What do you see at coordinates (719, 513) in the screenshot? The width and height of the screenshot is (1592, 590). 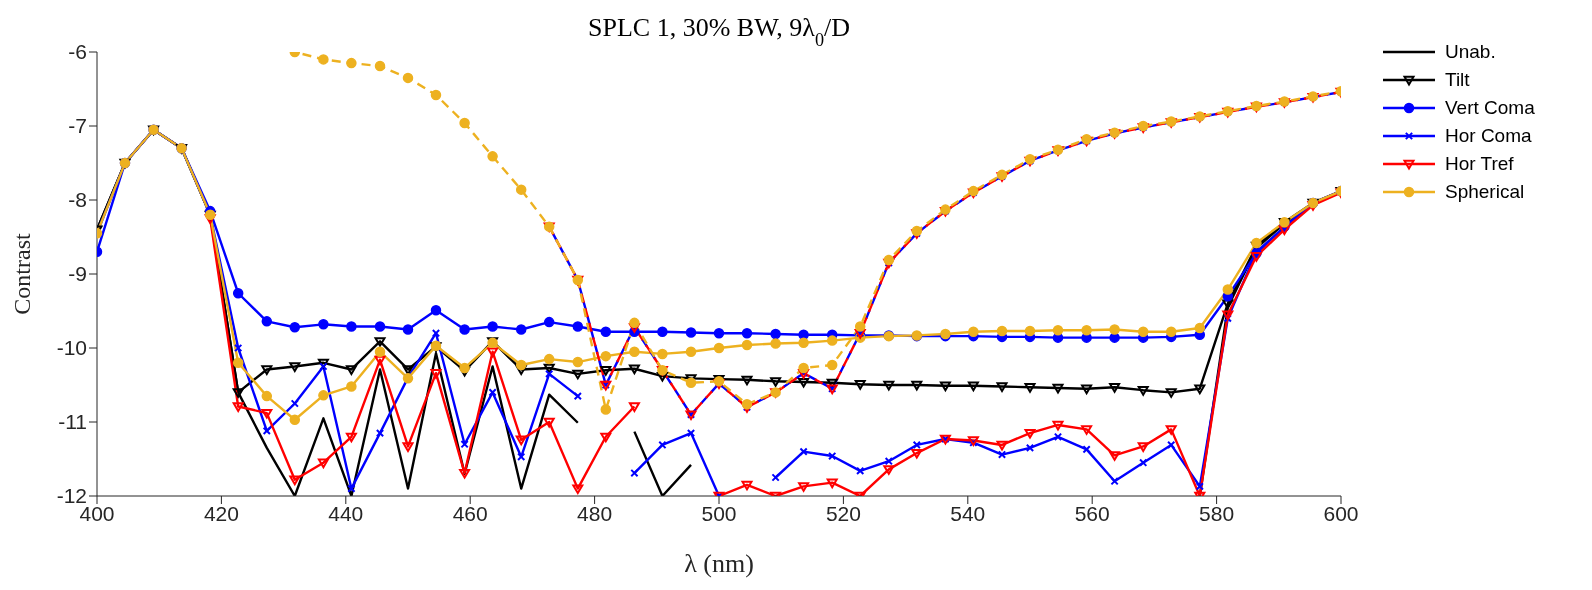 I see `x-tick-label: 500` at bounding box center [719, 513].